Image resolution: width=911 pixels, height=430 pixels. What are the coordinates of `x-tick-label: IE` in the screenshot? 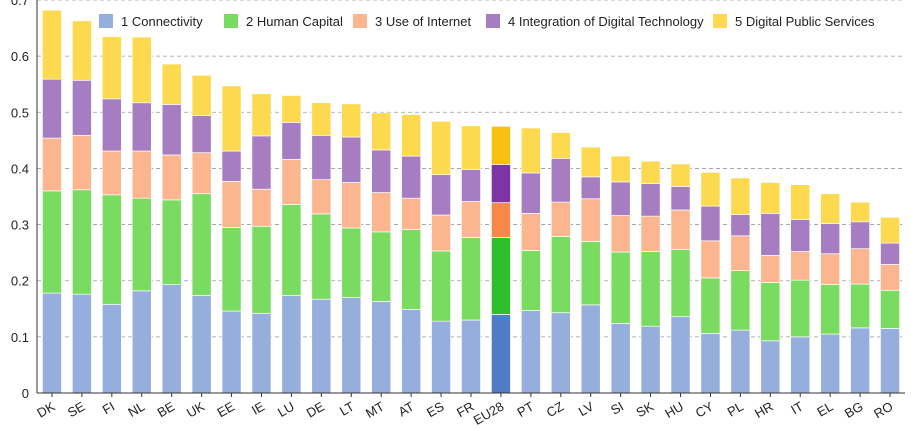 It's located at (258, 407).